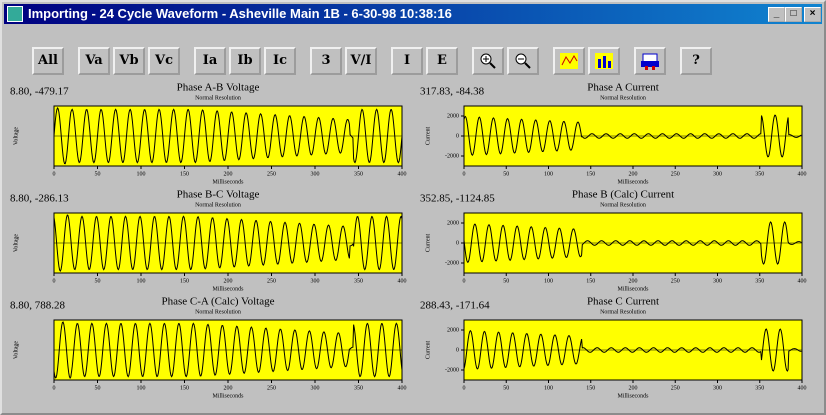 Image resolution: width=826 pixels, height=415 pixels. I want to click on toolbar: All Va Vb Vc Ia Ib Ic 3 V/I I E?, so click(372, 61).